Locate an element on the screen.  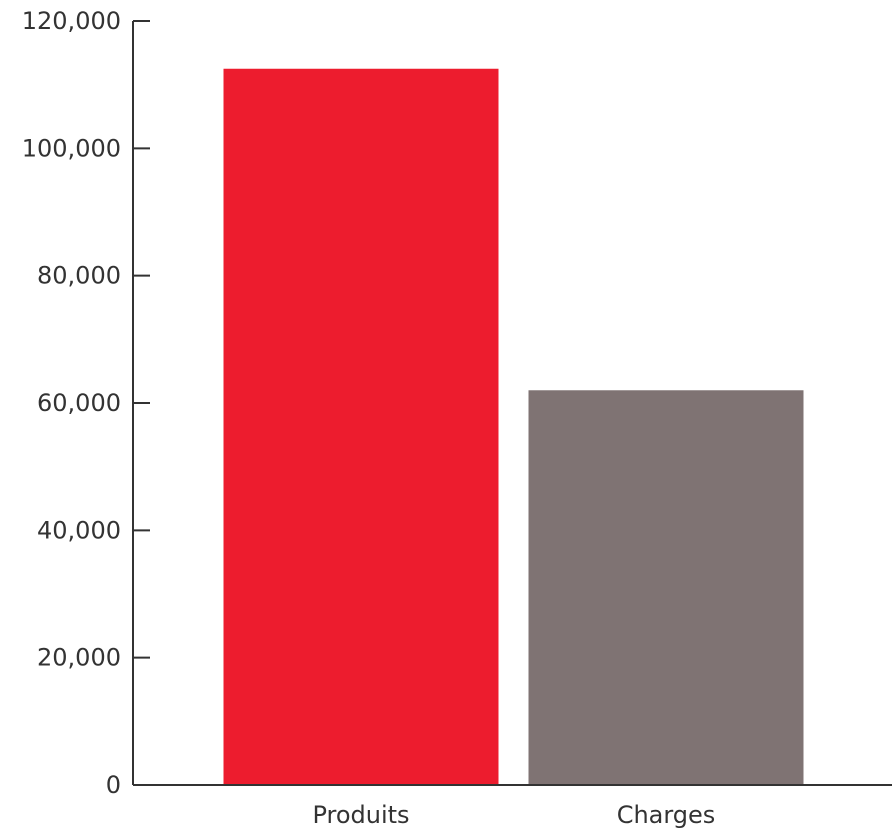
y-ticks-group: 0 20,000 40,000 60,000 80,000 100,000 120,000 is located at coordinates (86, 403).